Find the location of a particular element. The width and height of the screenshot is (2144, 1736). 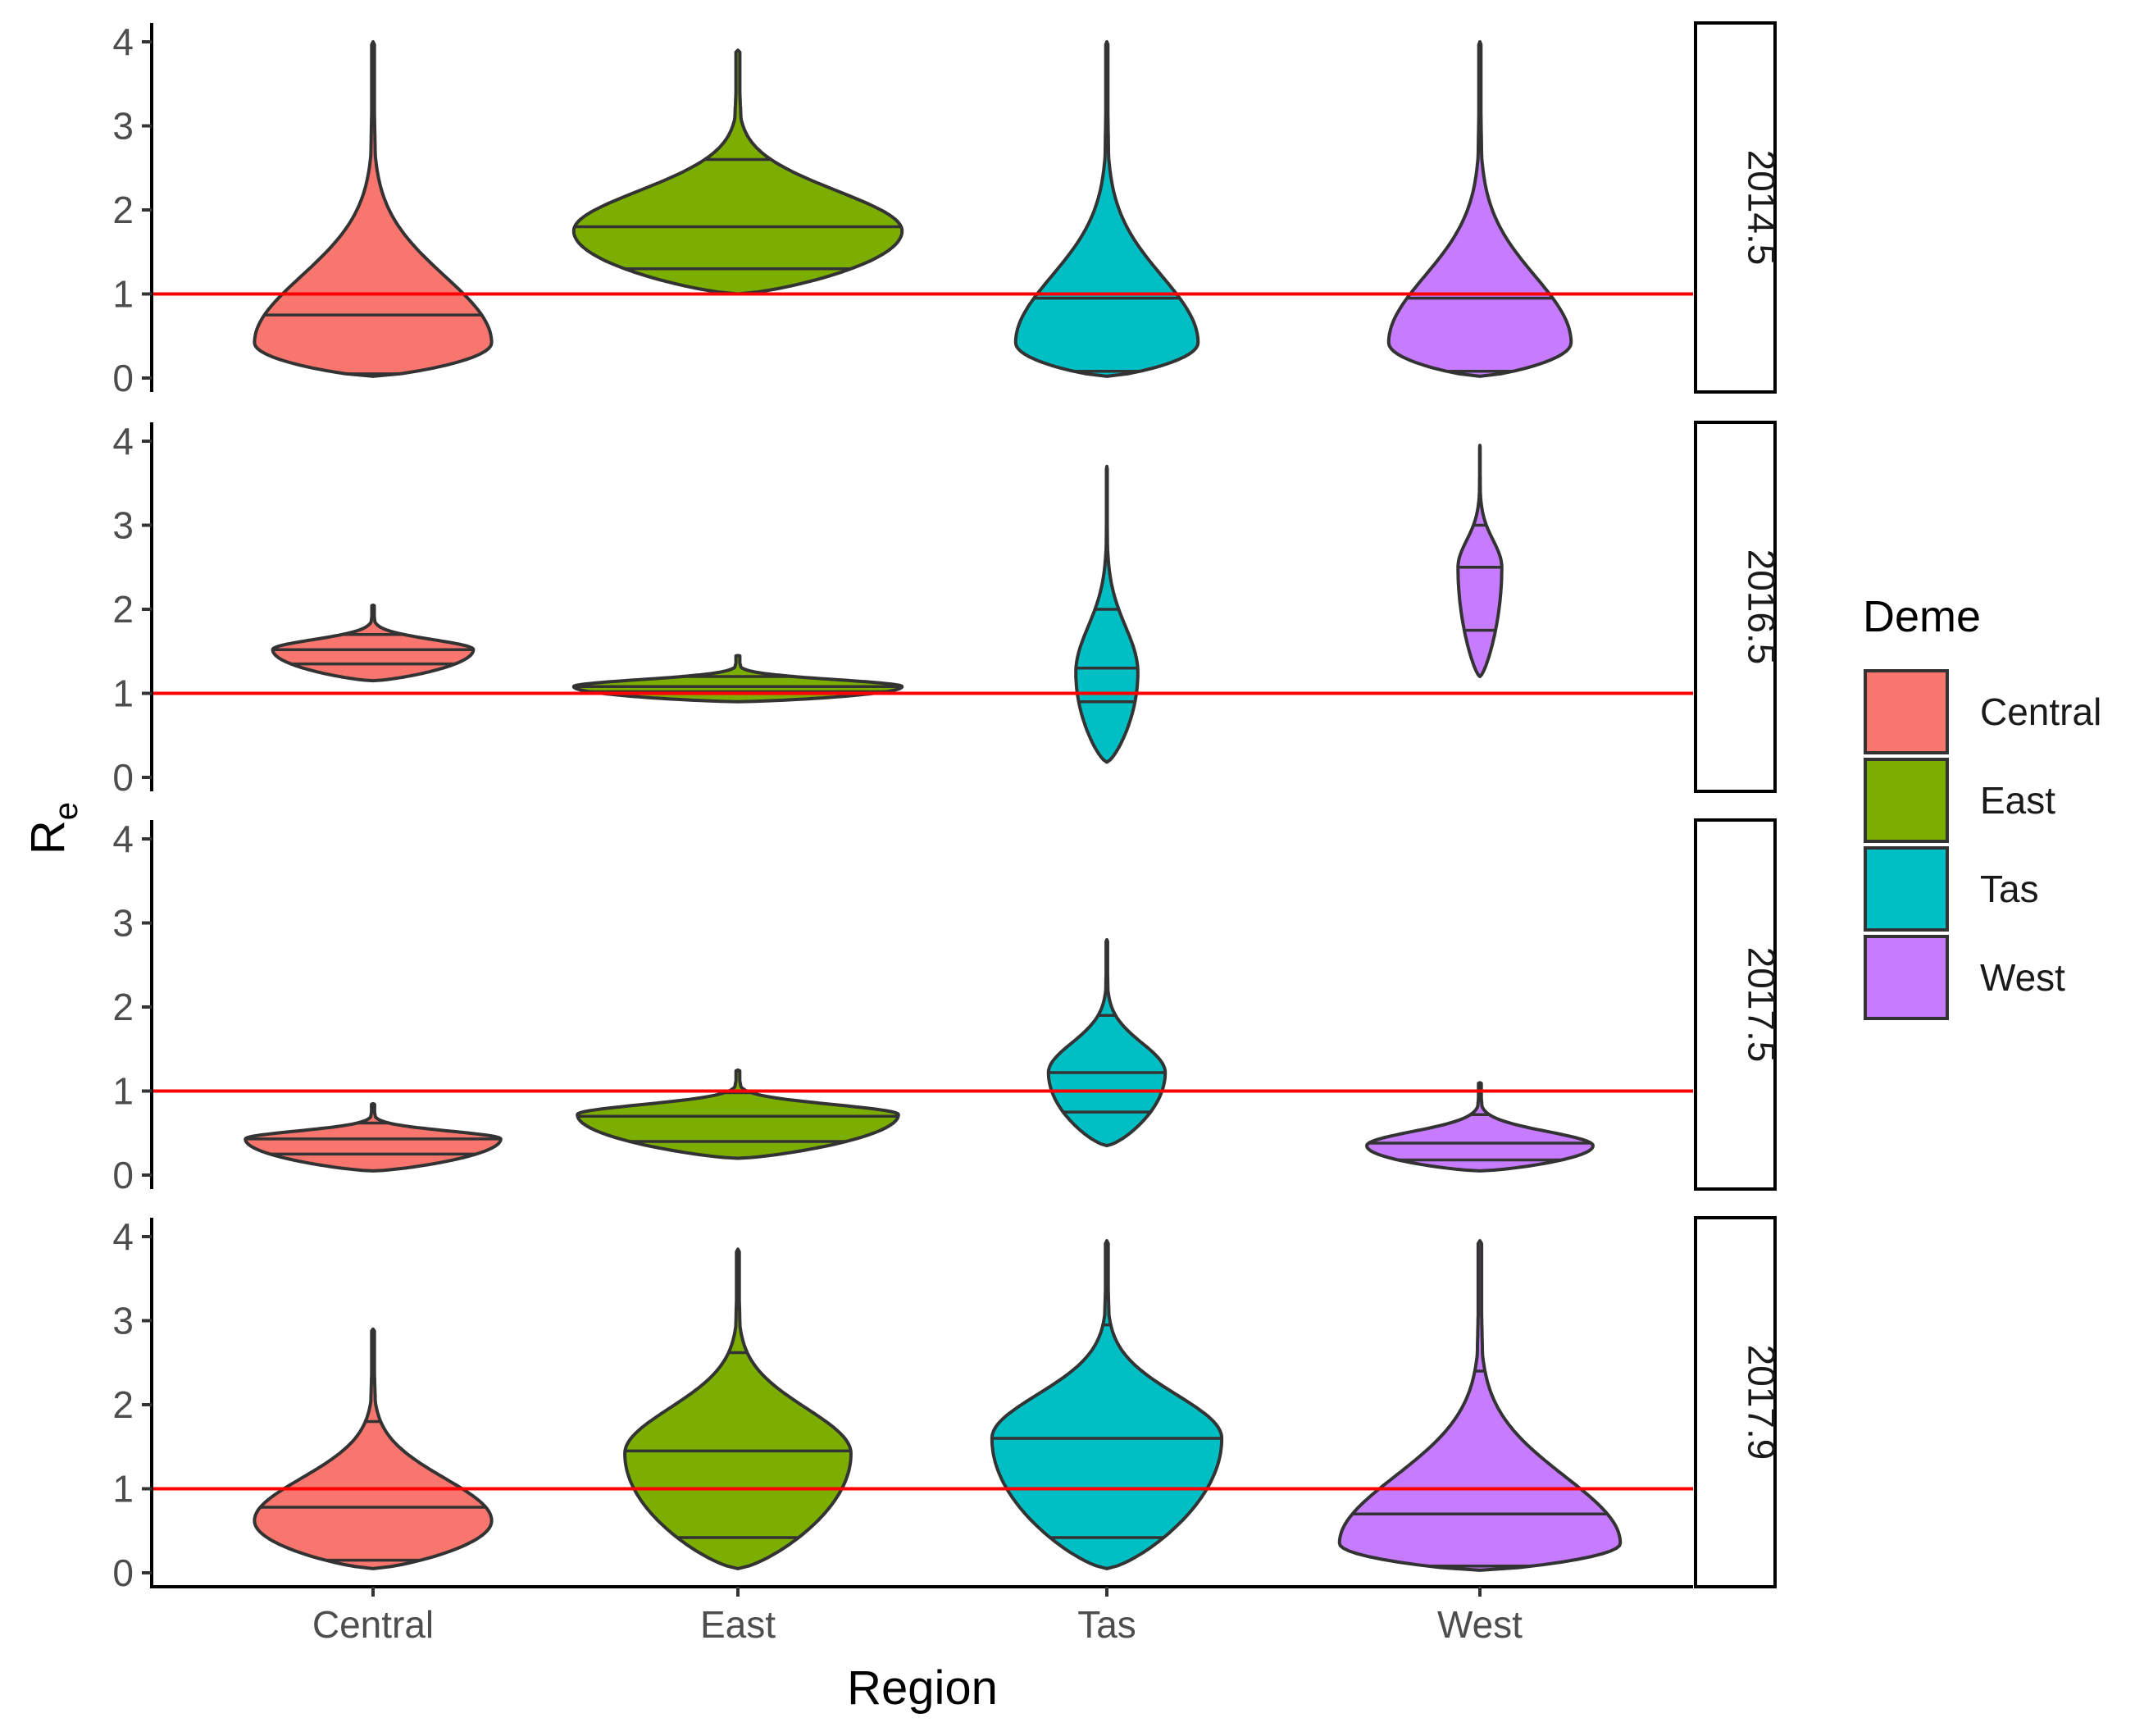

legend: Deme Central East Tas West is located at coordinates (1982, 806).